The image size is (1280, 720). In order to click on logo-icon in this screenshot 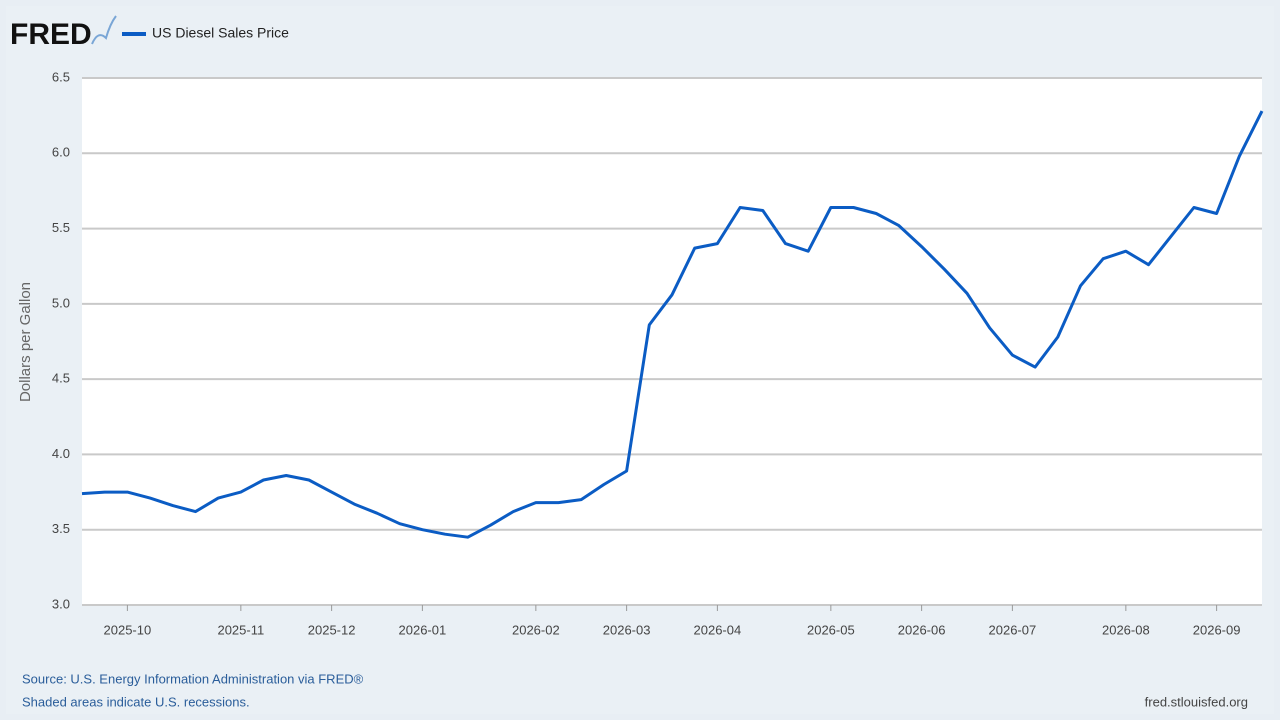, I will do `click(104, 30)`.